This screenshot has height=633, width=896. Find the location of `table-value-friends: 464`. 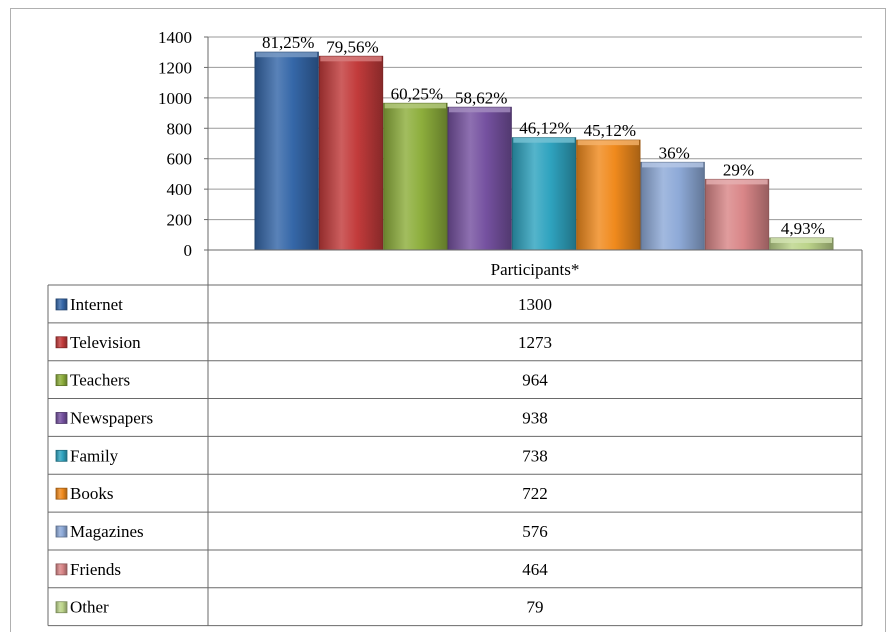

table-value-friends: 464 is located at coordinates (535, 569).